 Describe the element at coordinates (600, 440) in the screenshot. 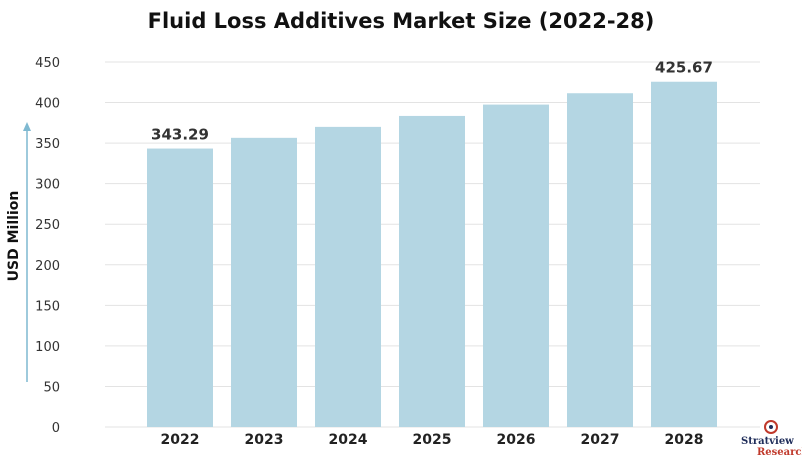

I see `x-tick-label: 2027` at that location.